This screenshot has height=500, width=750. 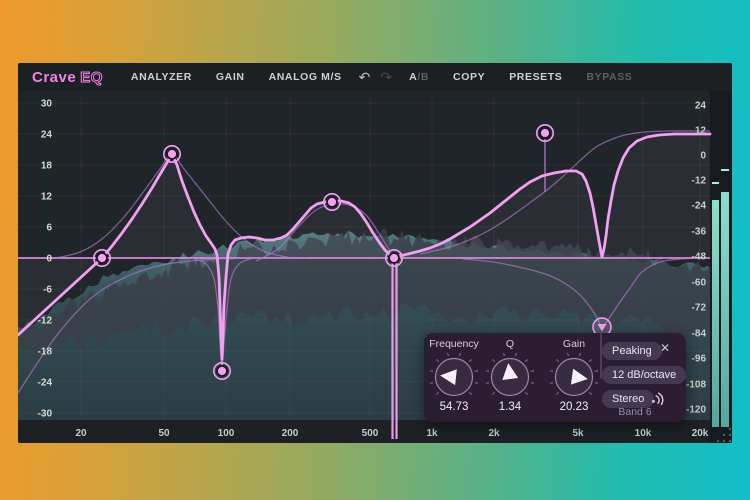 I want to click on freq-tick-label: 200, so click(x=290, y=433).